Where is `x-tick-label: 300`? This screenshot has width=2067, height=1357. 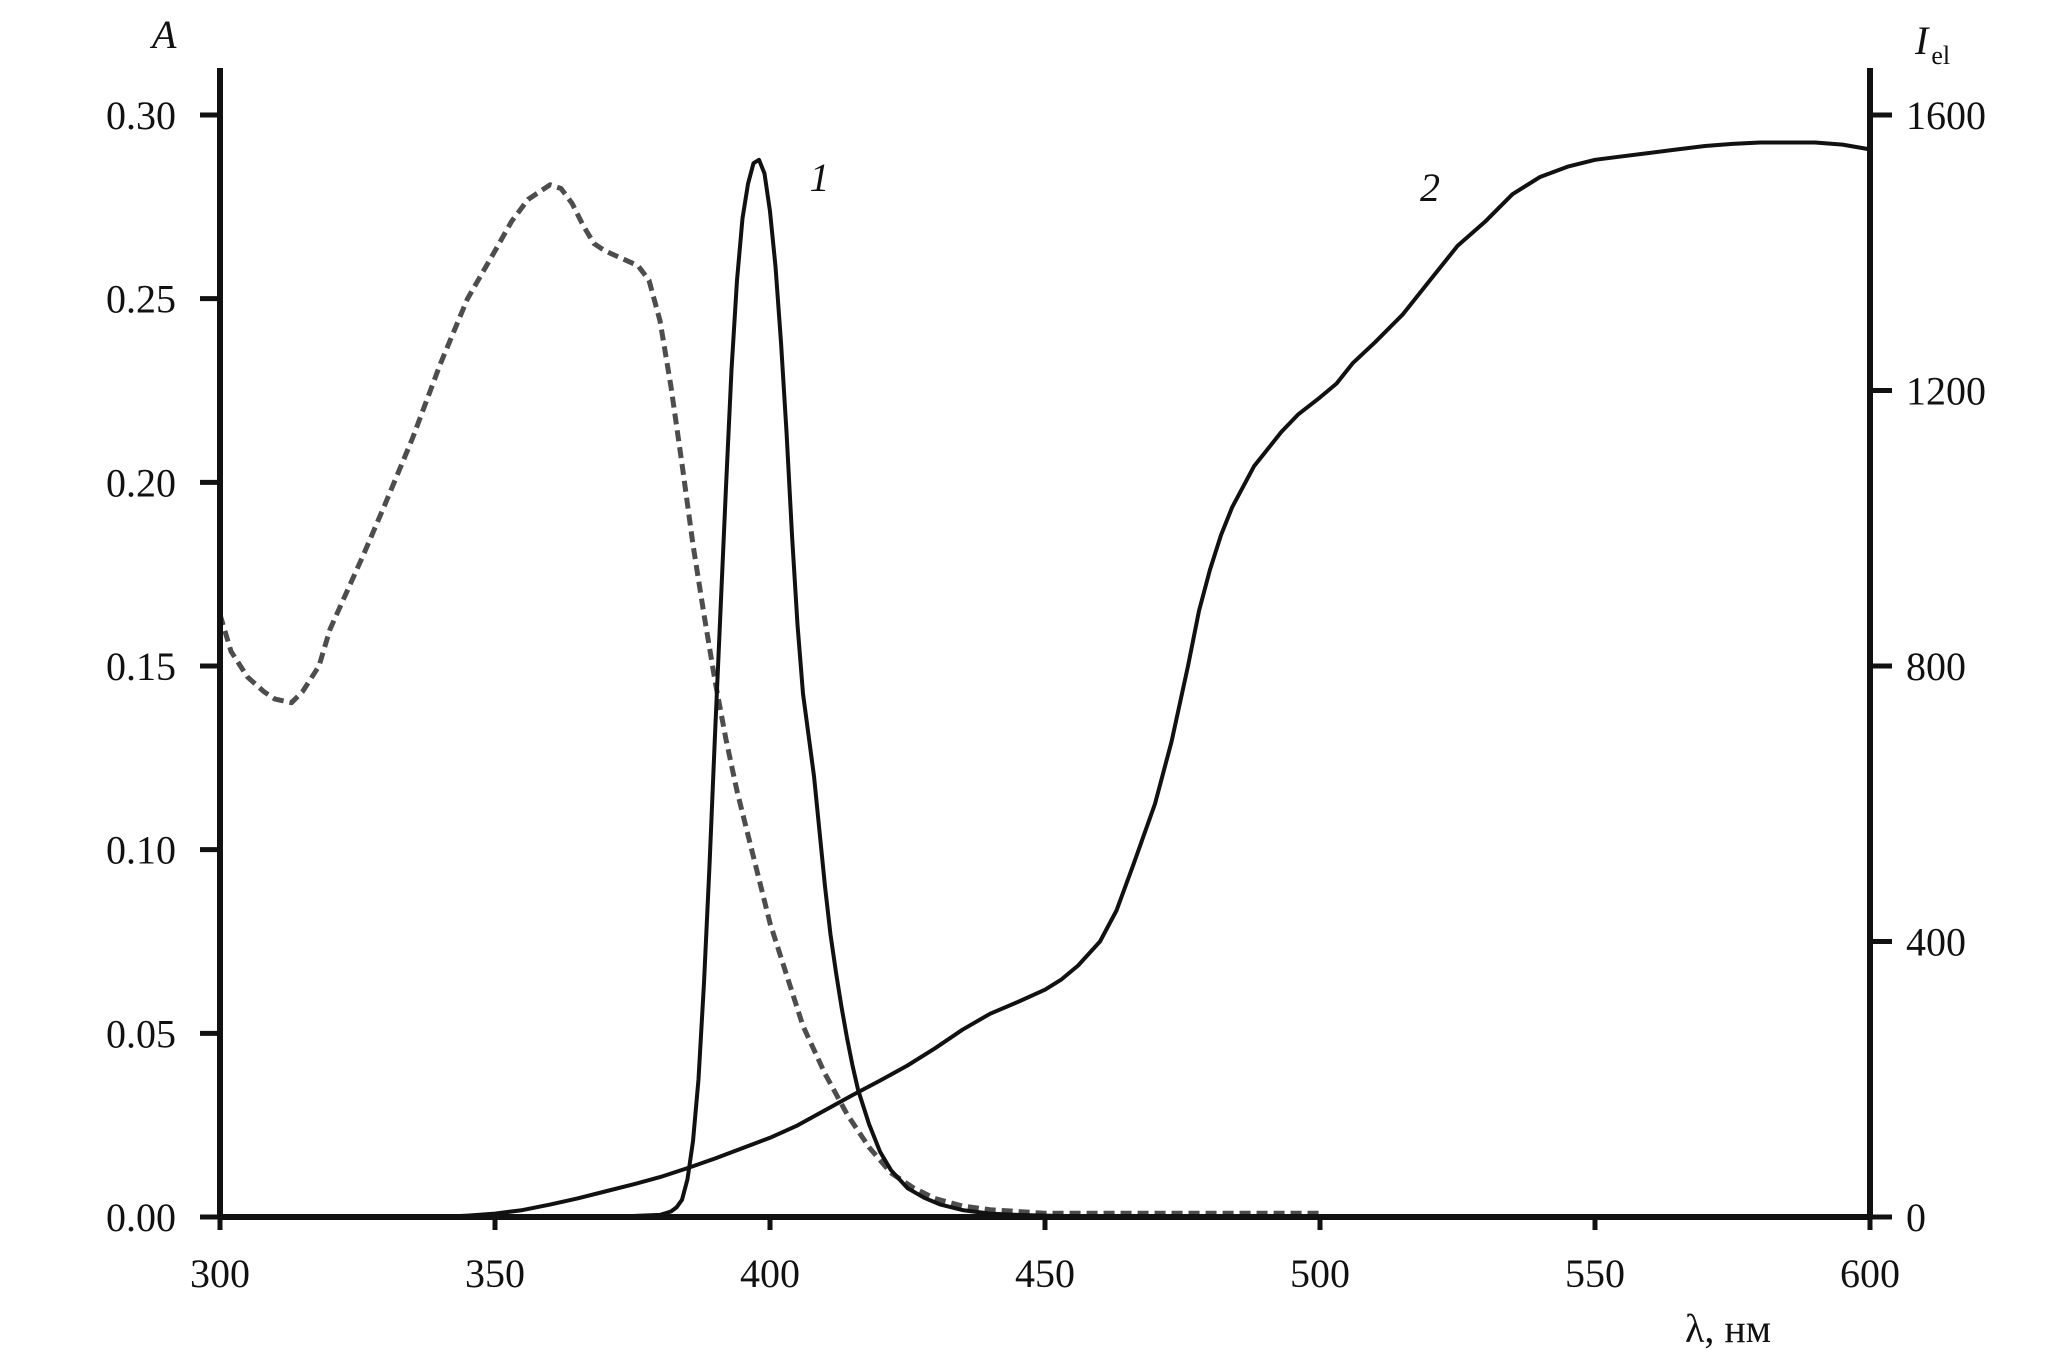 x-tick-label: 300 is located at coordinates (220, 1273).